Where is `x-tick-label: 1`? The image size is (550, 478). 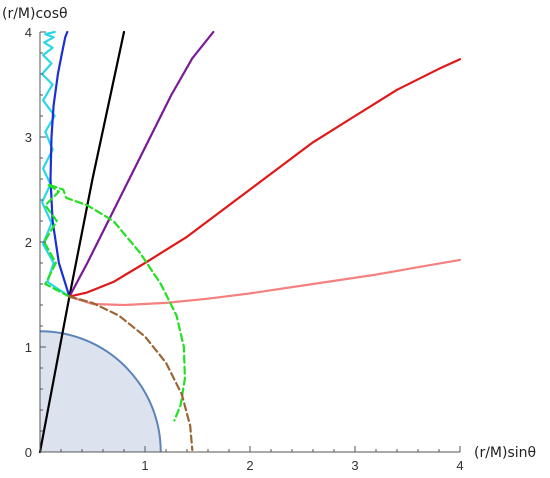 x-tick-label: 1 is located at coordinates (144, 465).